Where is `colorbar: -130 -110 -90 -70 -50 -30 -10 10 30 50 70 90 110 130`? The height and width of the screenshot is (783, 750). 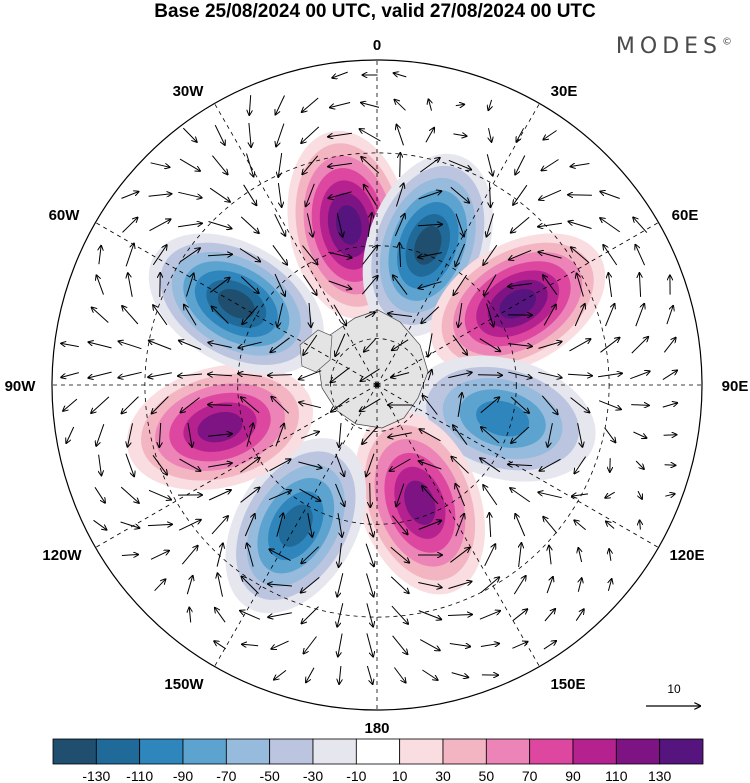 colorbar: -130 -110 -90 -70 -50 -30 -10 10 30 50 70 90 110 130 is located at coordinates (378, 760).